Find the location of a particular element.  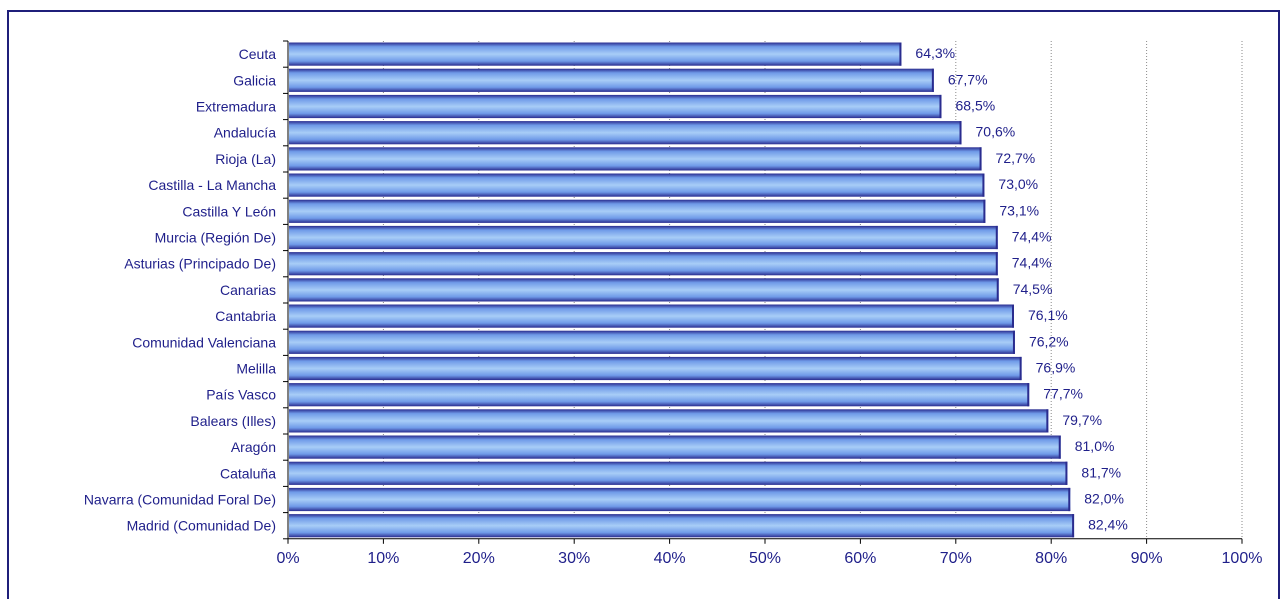

value-label: 81,7% is located at coordinates (1101, 472).